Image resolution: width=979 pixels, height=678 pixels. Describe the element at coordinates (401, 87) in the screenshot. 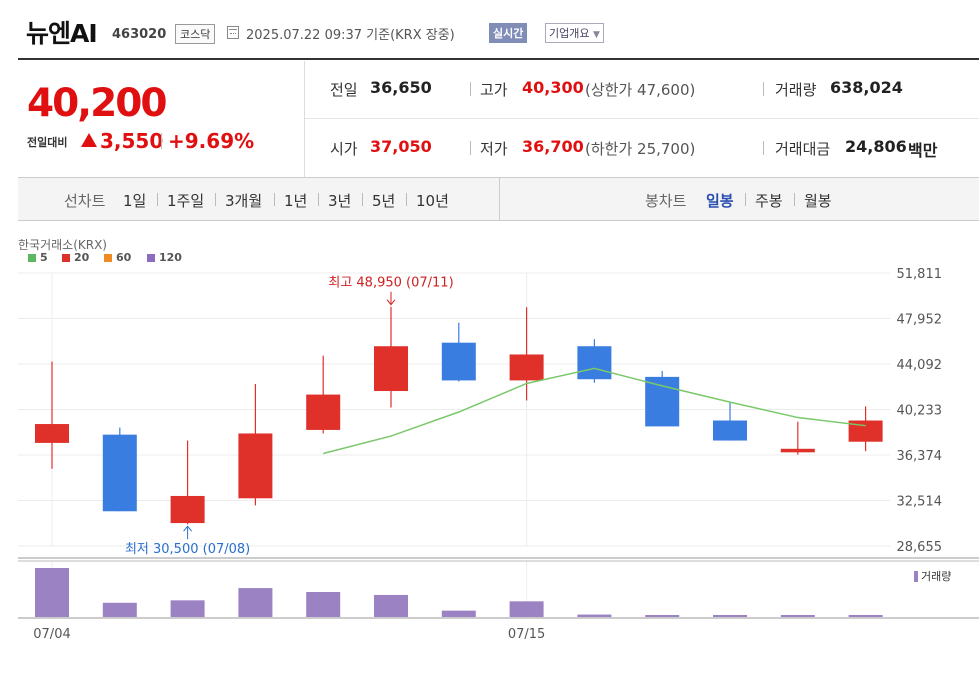

I see `prev-close-value: 36,650` at that location.